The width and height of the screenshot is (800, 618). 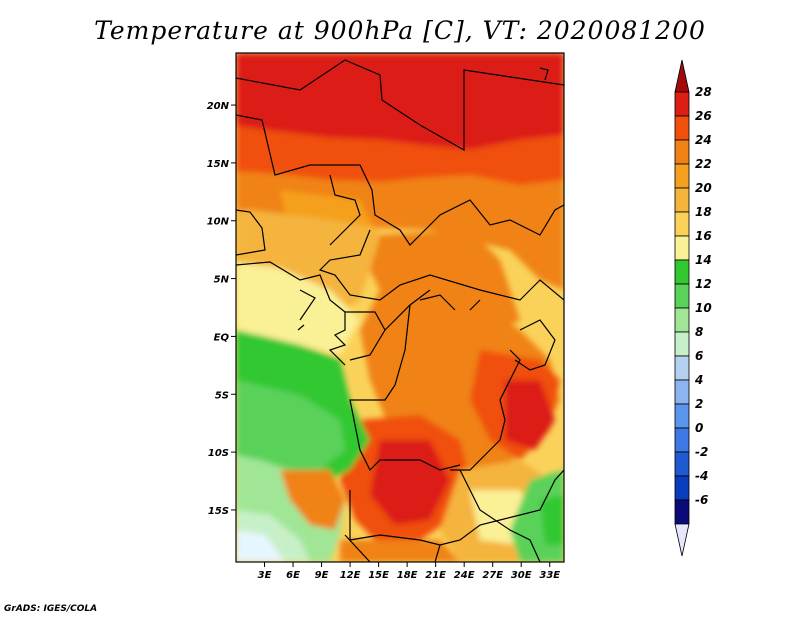 I want to click on colorbar-label: 12, so click(x=703, y=284).